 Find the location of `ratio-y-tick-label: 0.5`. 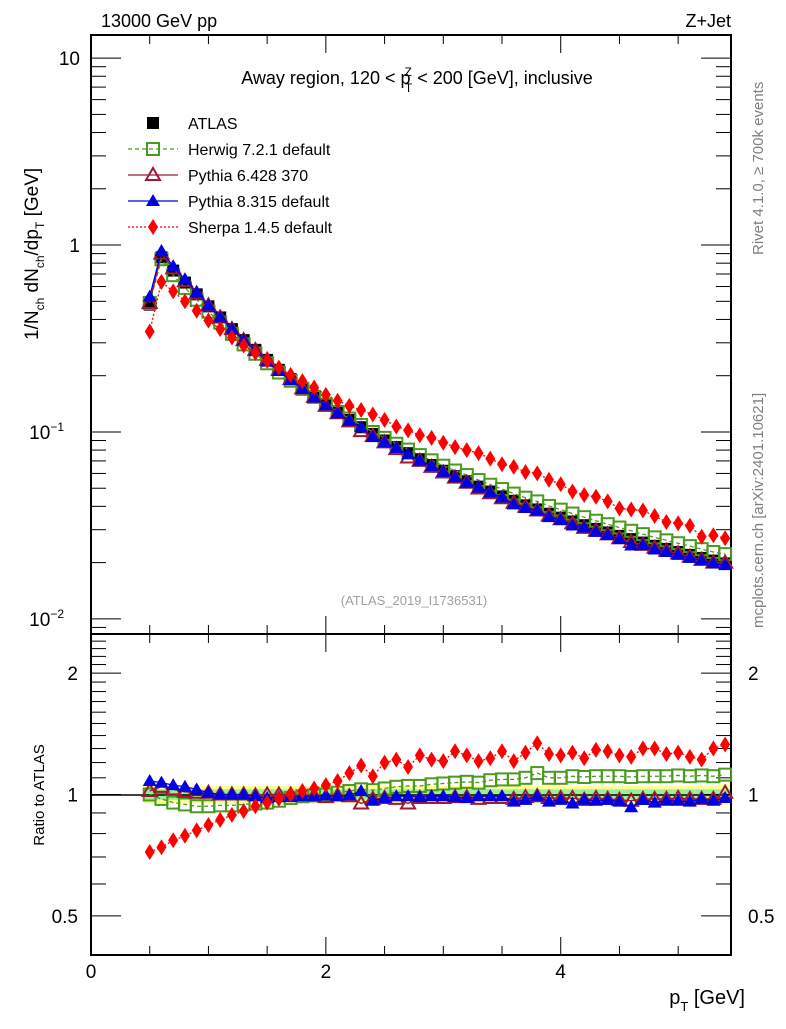

ratio-y-tick-label: 0.5 is located at coordinates (65, 917).